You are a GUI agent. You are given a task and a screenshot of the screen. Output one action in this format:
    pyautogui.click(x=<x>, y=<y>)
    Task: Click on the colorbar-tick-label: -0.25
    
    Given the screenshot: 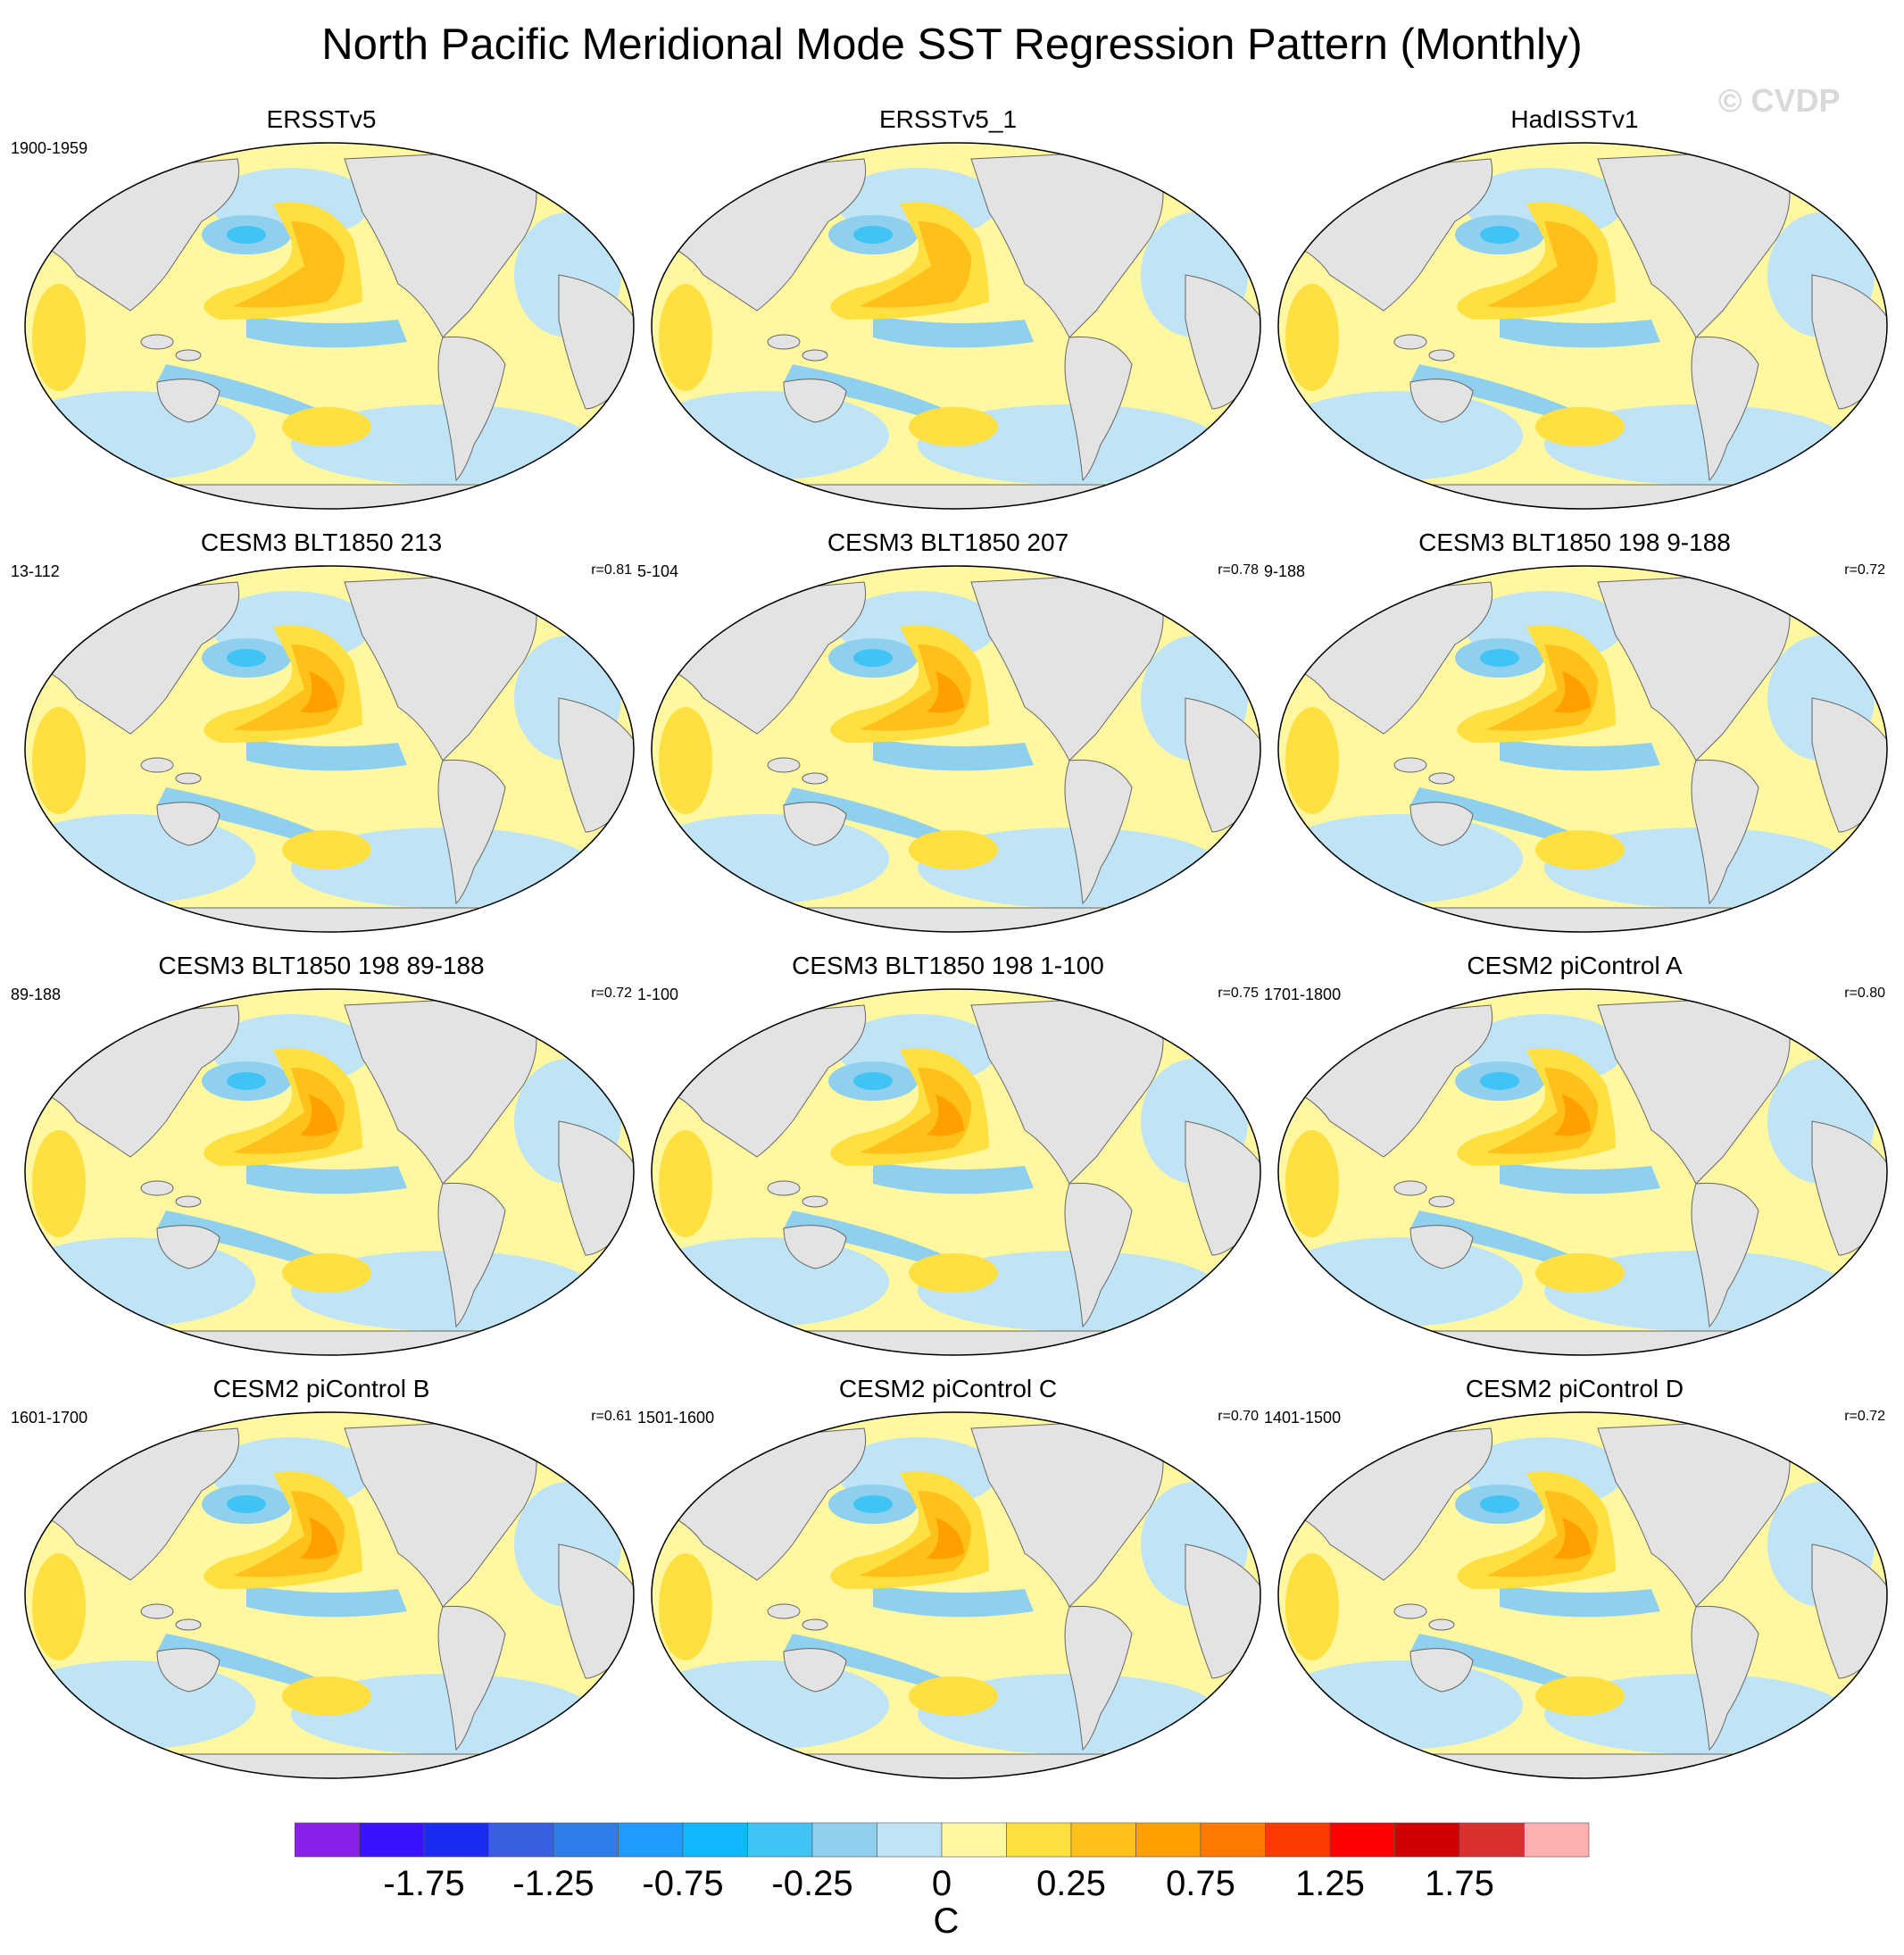 What is the action you would take?
    pyautogui.click(x=812, y=1883)
    